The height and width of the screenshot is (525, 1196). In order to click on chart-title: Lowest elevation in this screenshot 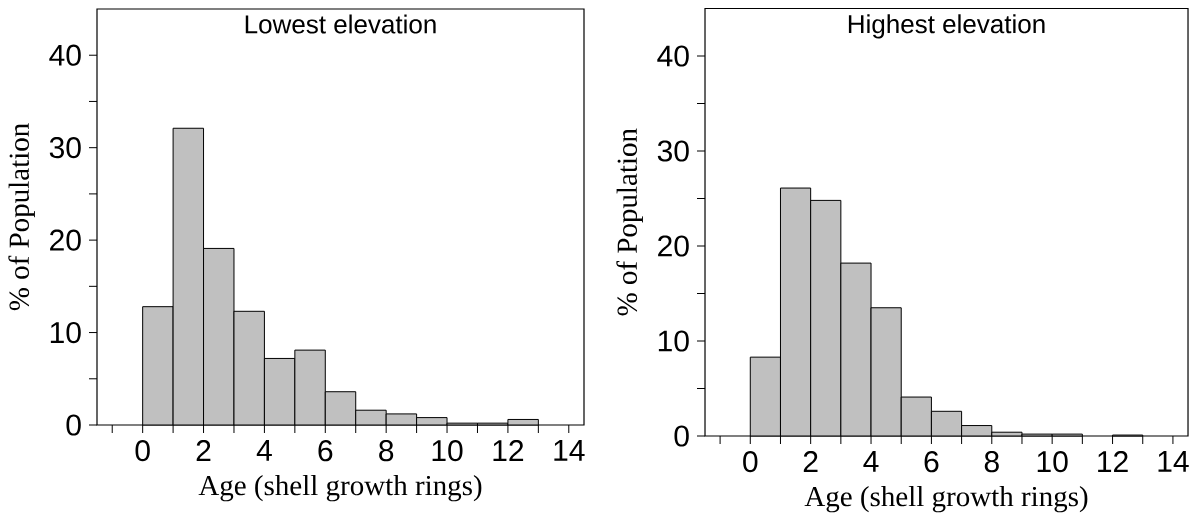, I will do `click(340, 24)`.